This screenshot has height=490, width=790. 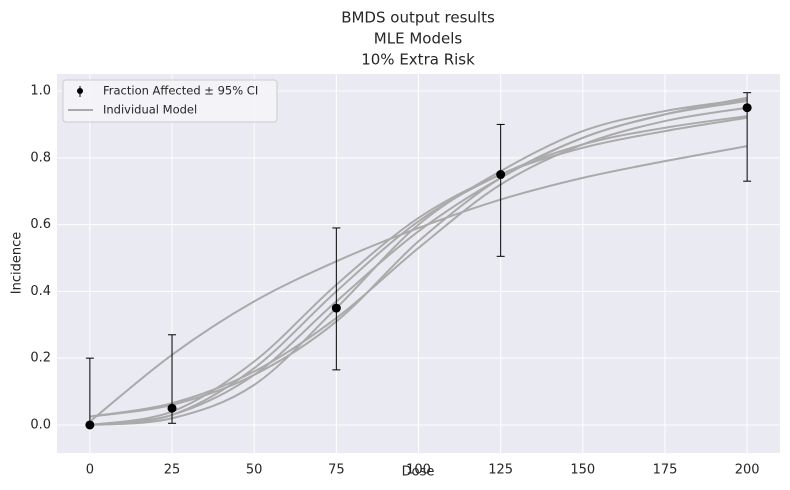 I want to click on x-tick-label: 50, so click(x=254, y=470).